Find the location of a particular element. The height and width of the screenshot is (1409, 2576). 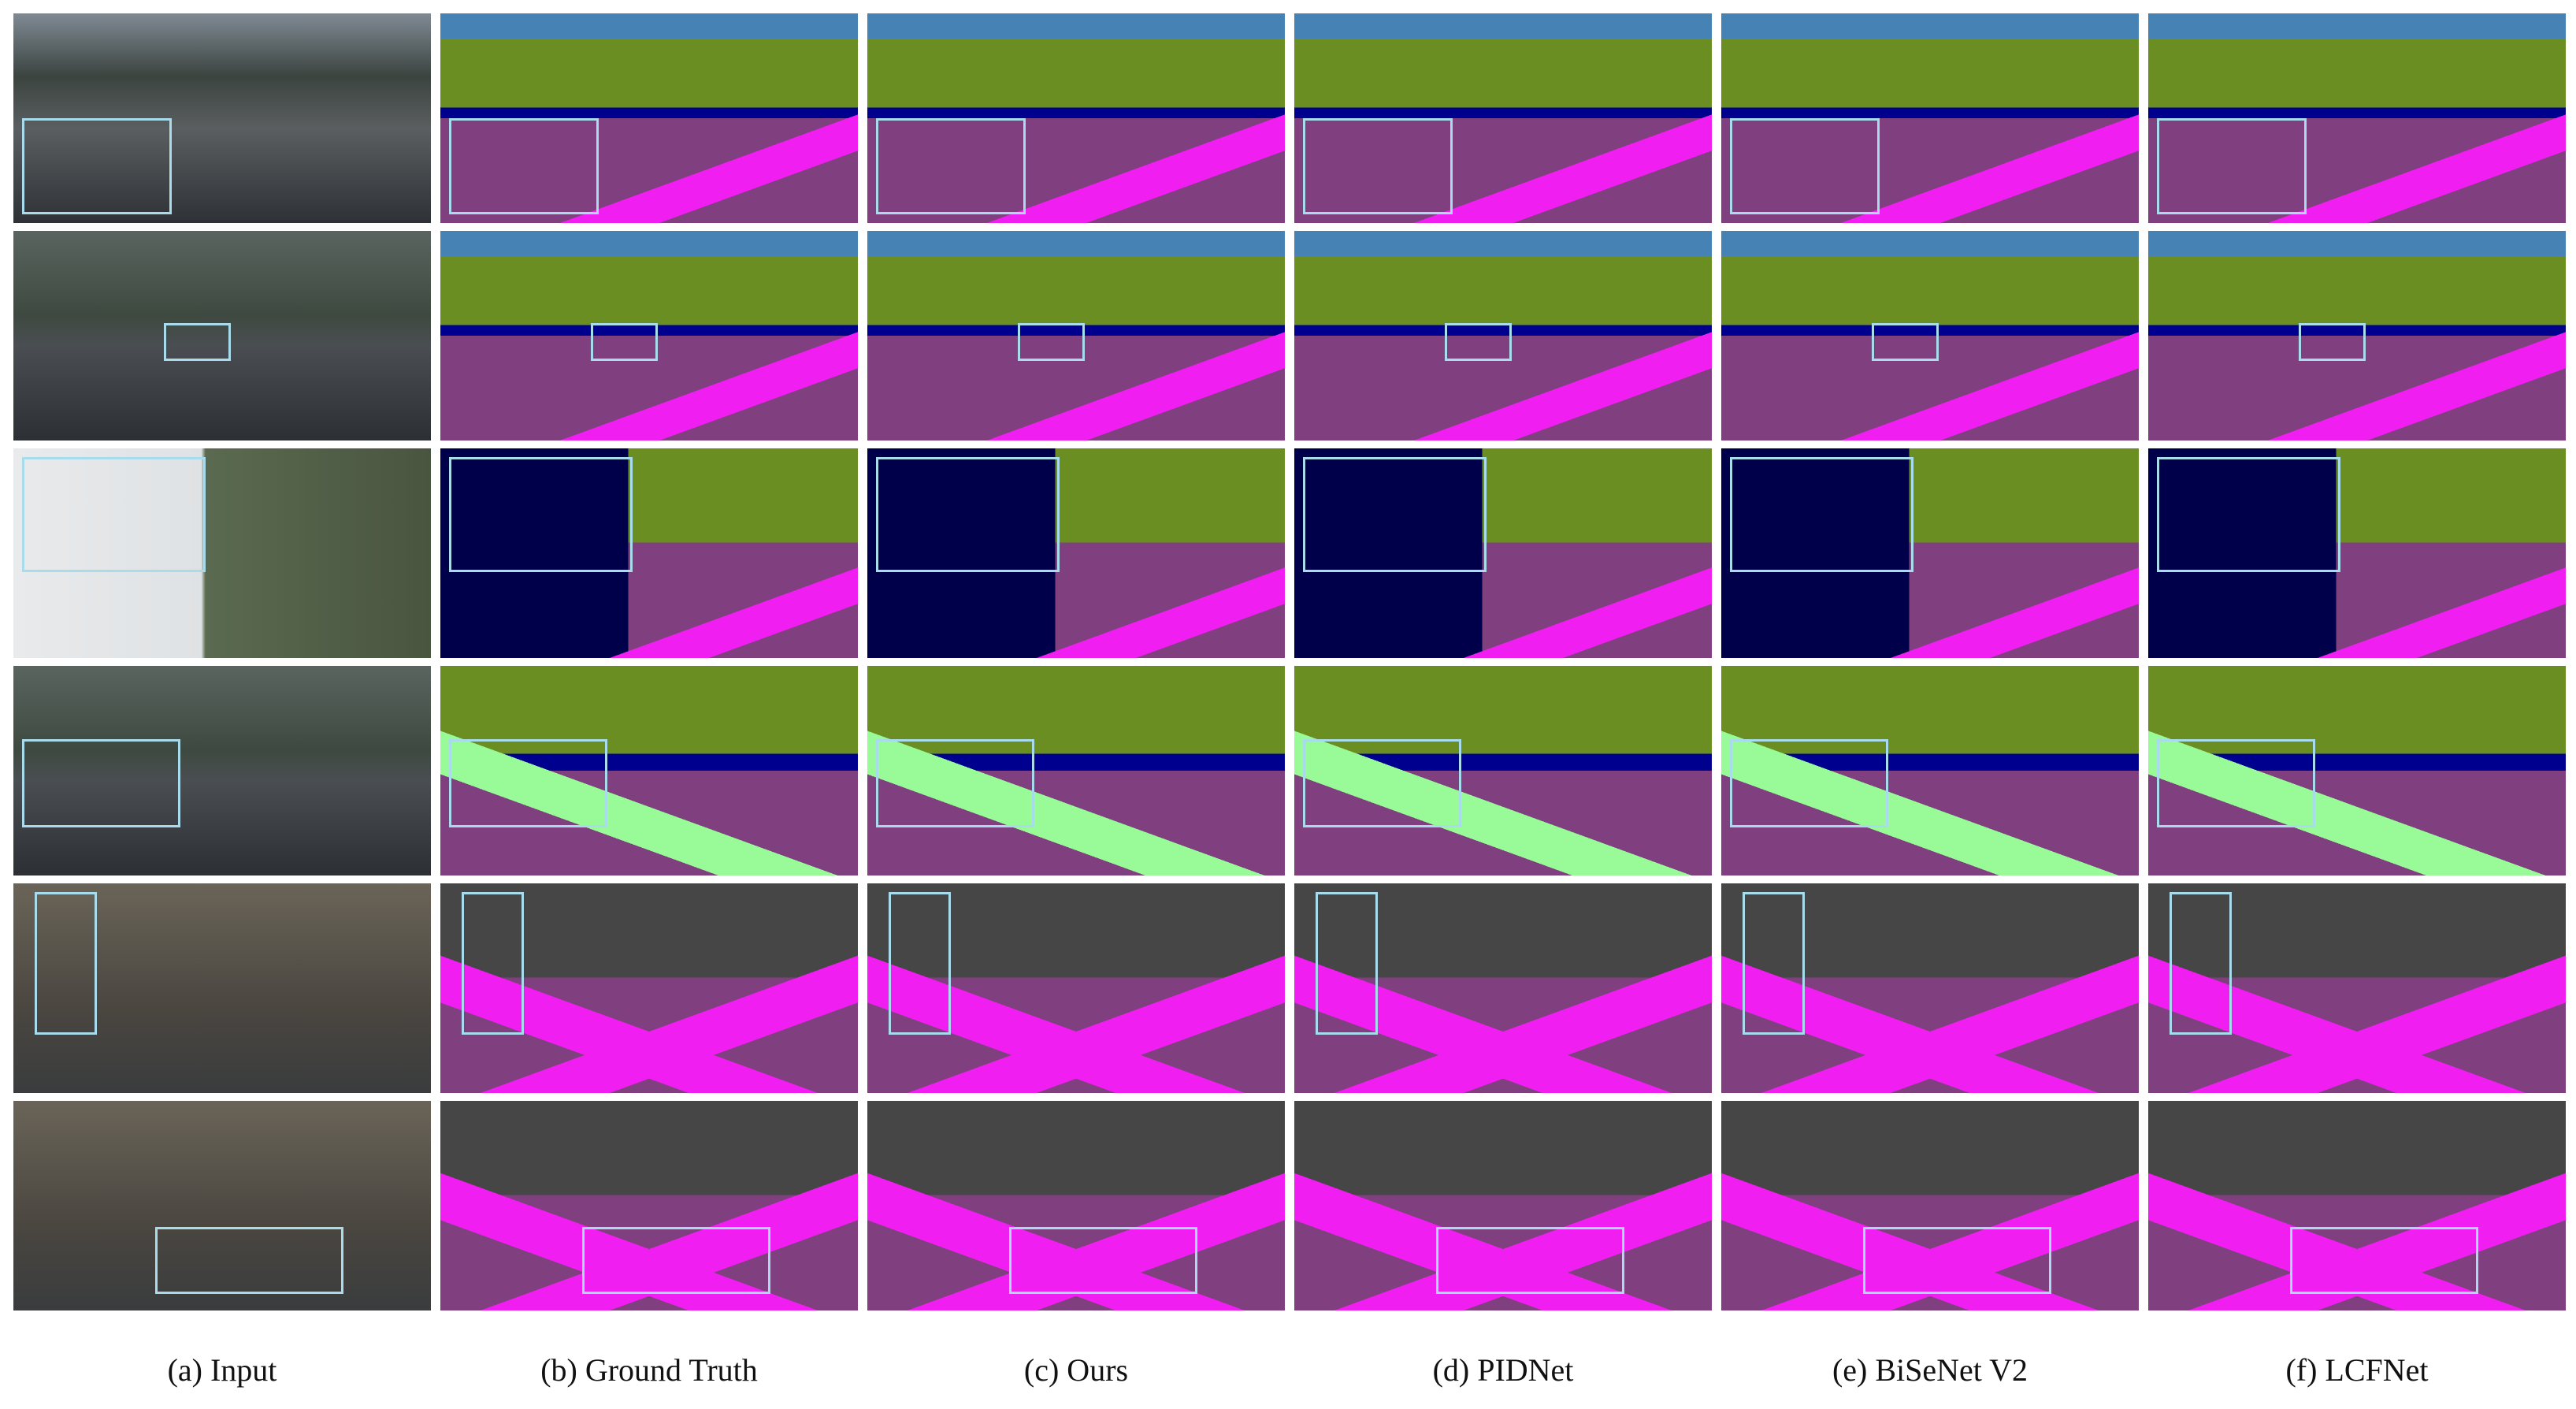

caption: (c) Ours is located at coordinates (1076, 1370).